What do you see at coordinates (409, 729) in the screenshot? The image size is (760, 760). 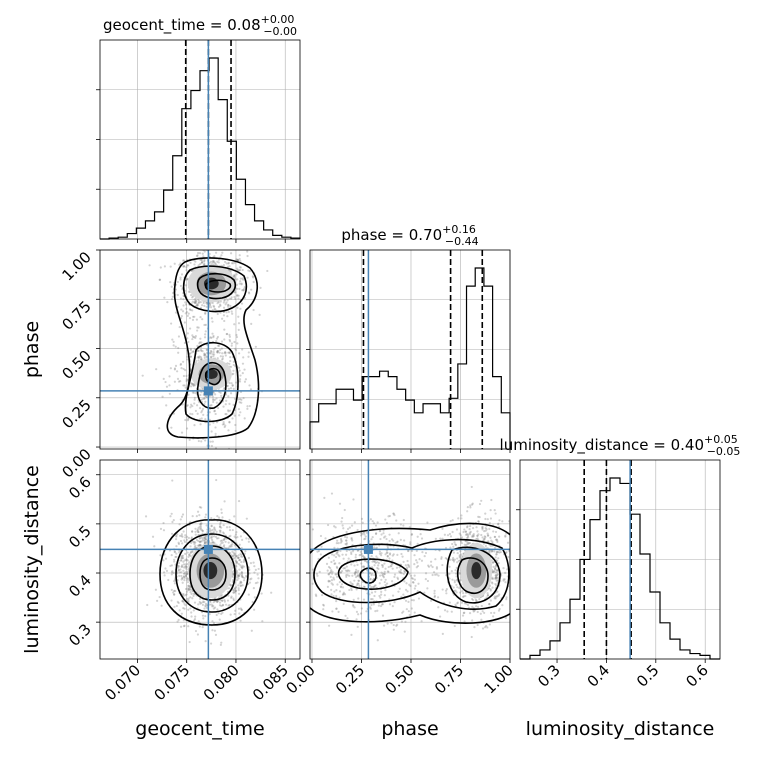 I see `x-axis-label-phase: phase` at bounding box center [409, 729].